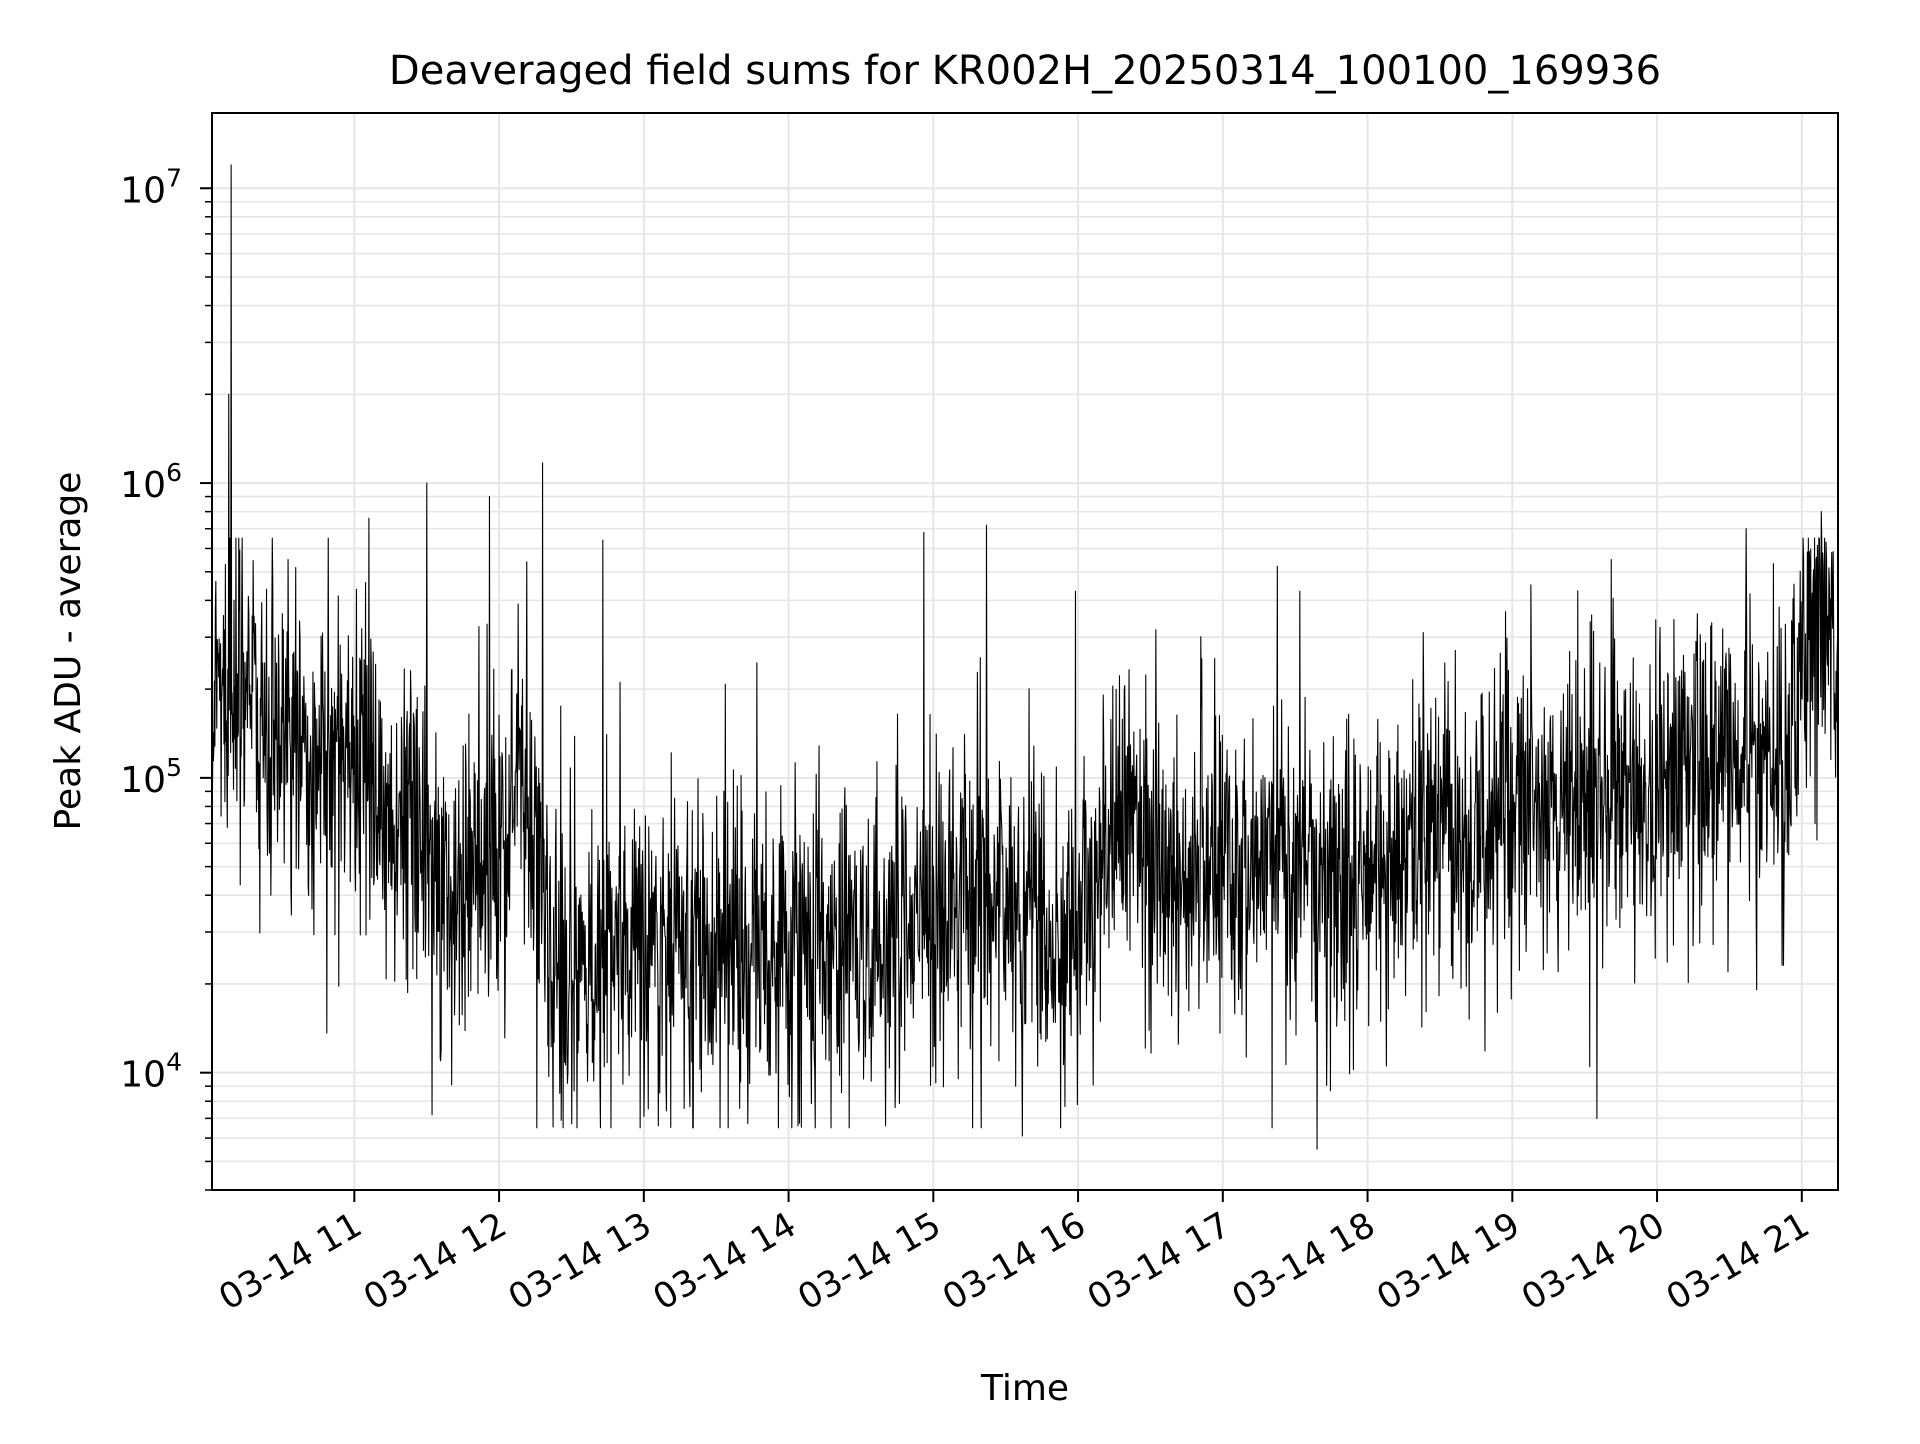 This screenshot has height=1444, width=1920. I want to click on y-tick-label: 10⁴, so click(151, 1072).